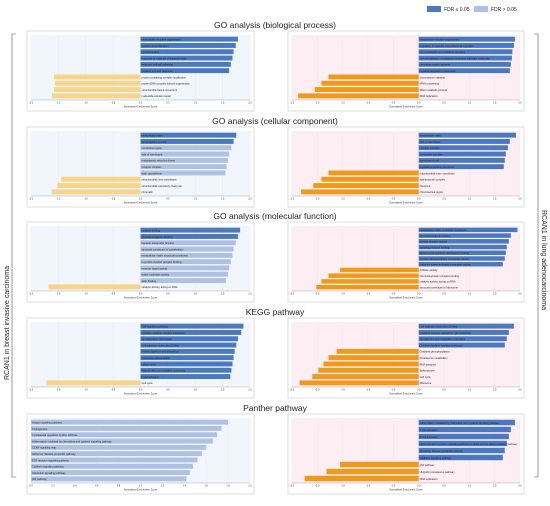  I want to click on bar-label: rRNA processing, so click(430, 84).